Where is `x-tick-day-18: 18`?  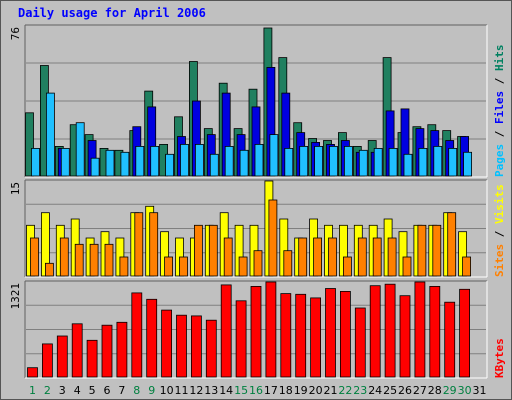
x-tick-day-18: 18 is located at coordinates (286, 390).